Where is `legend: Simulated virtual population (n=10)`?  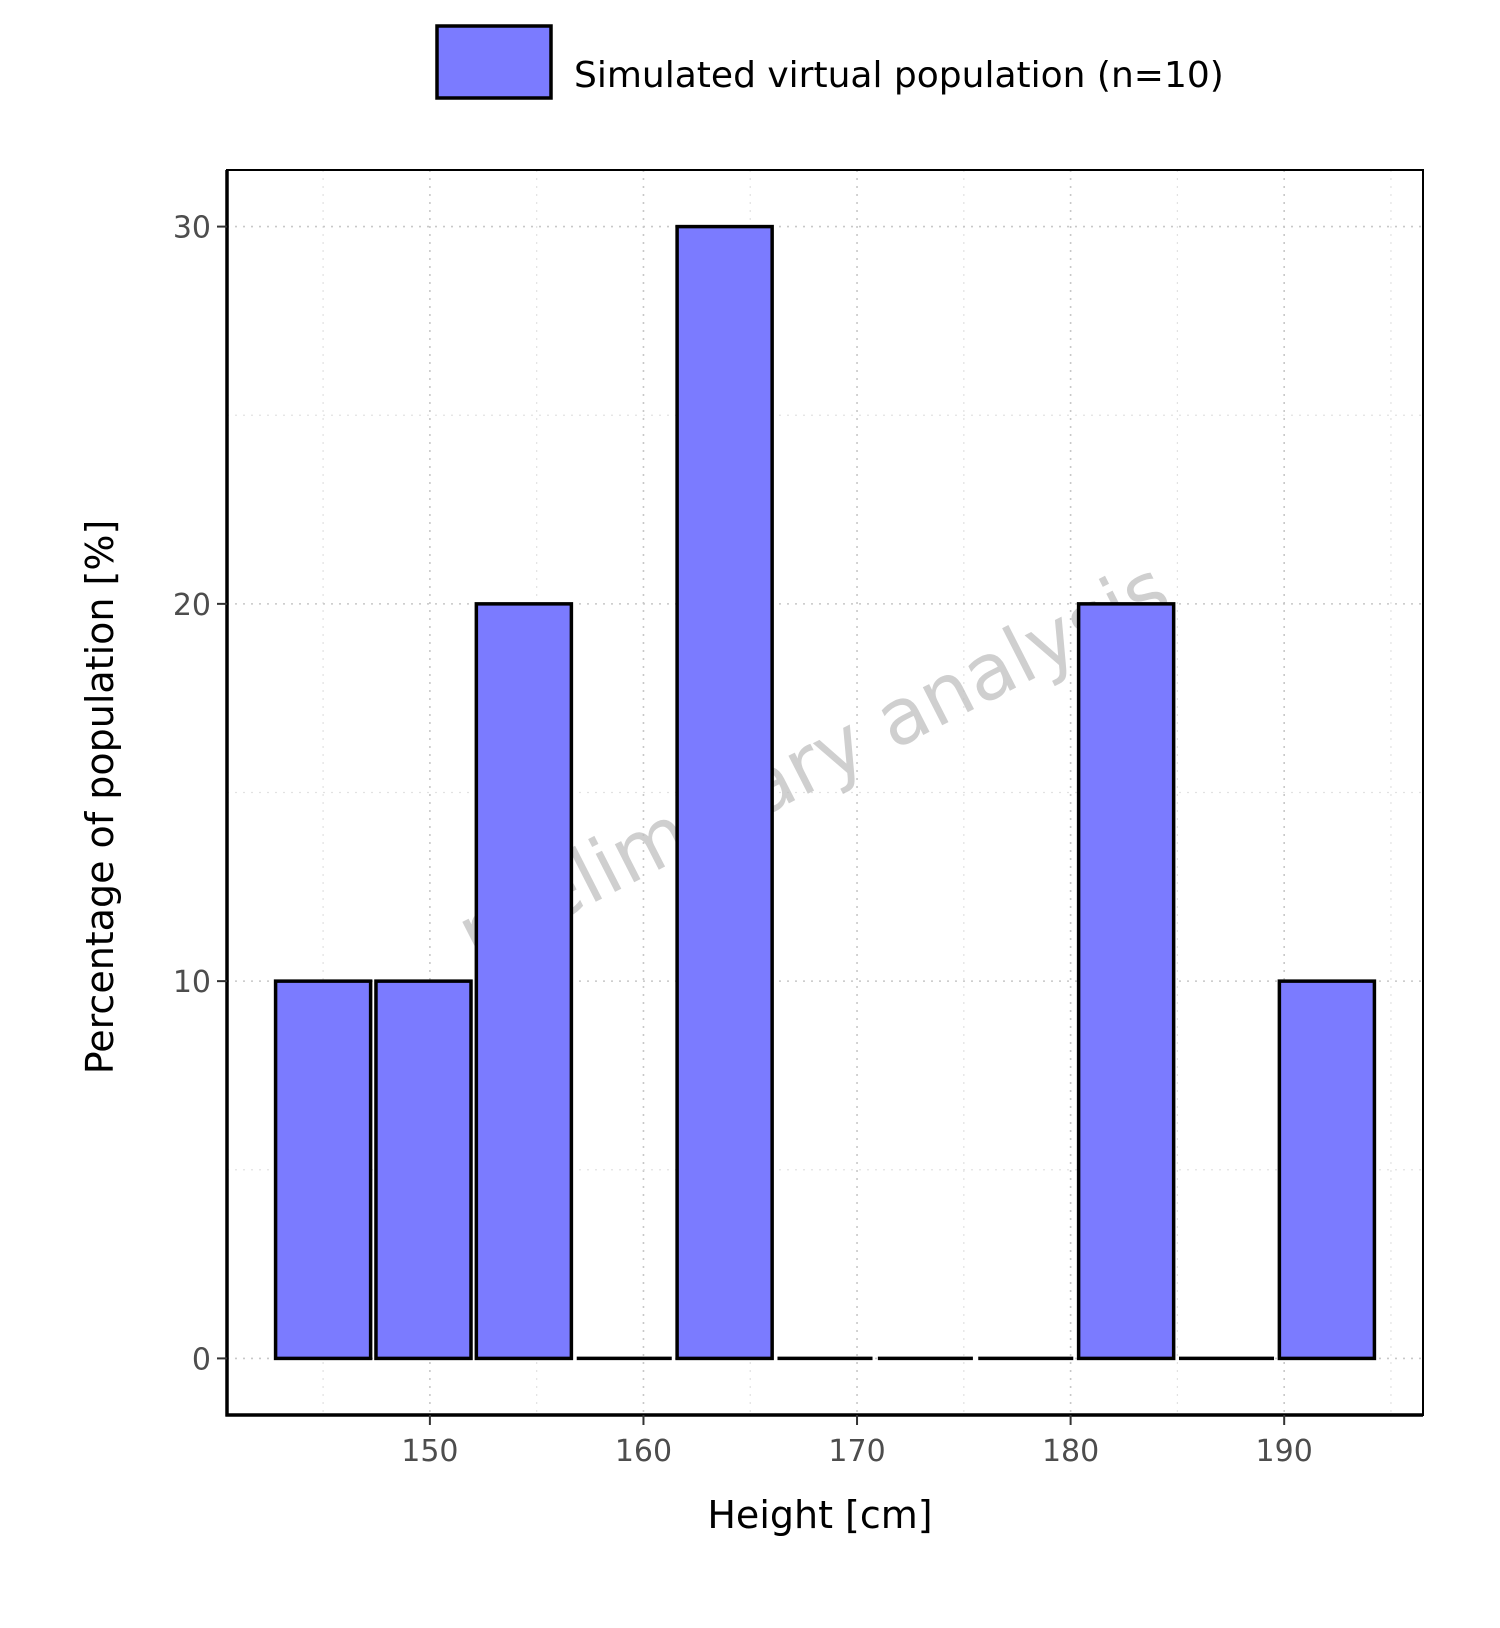 legend: Simulated virtual population (n=10) is located at coordinates (829, 62).